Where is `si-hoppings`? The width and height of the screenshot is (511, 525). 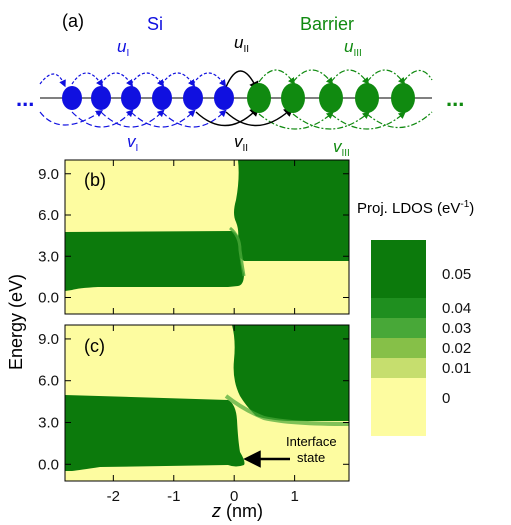 si-hoppings is located at coordinates (133, 100).